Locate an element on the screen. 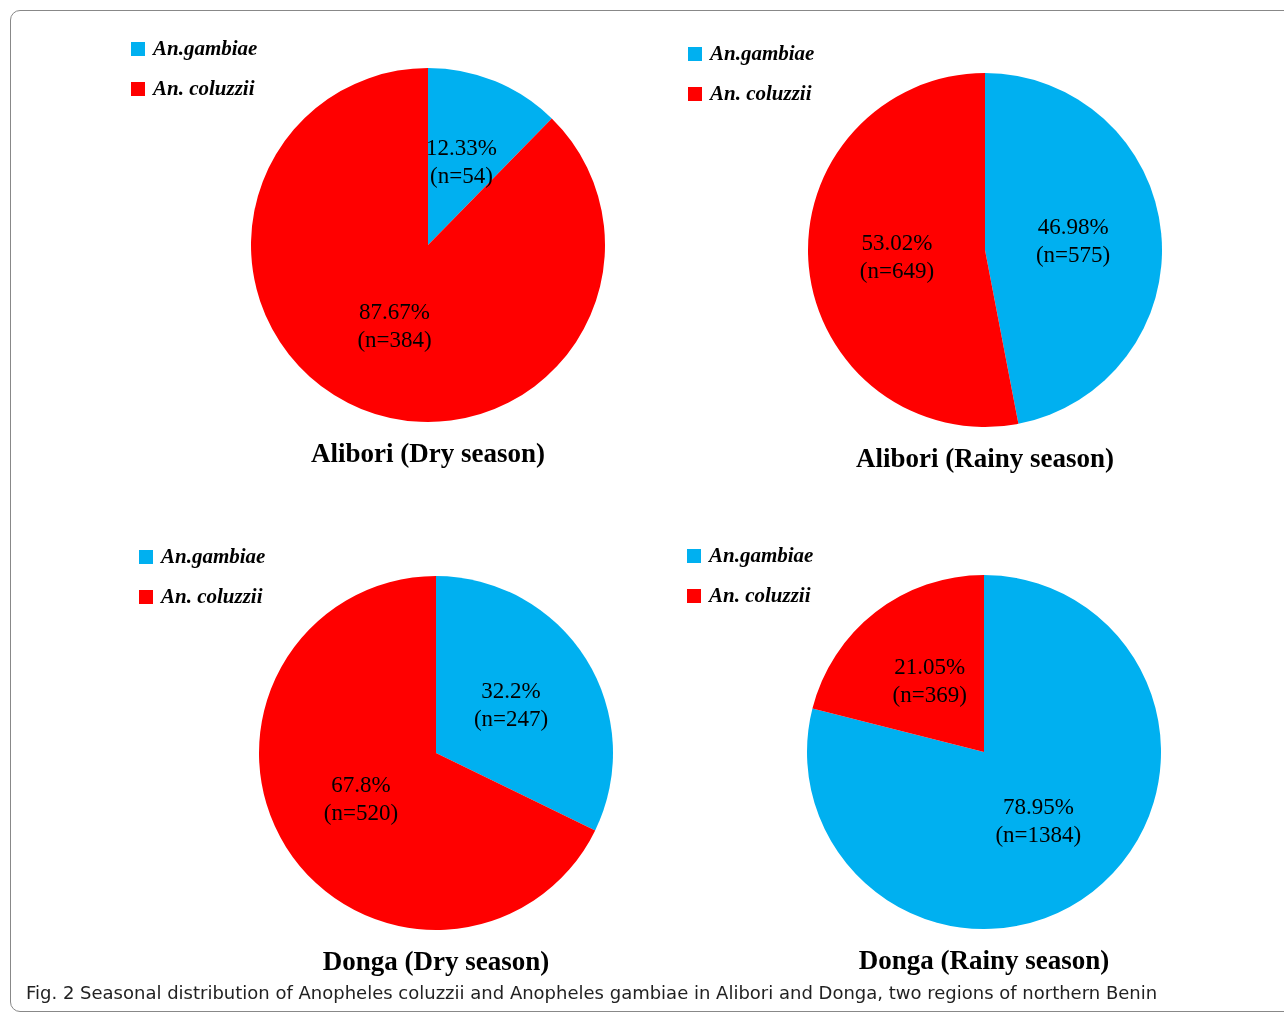  text: Donga (Dry season) is located at coordinates (436, 960).